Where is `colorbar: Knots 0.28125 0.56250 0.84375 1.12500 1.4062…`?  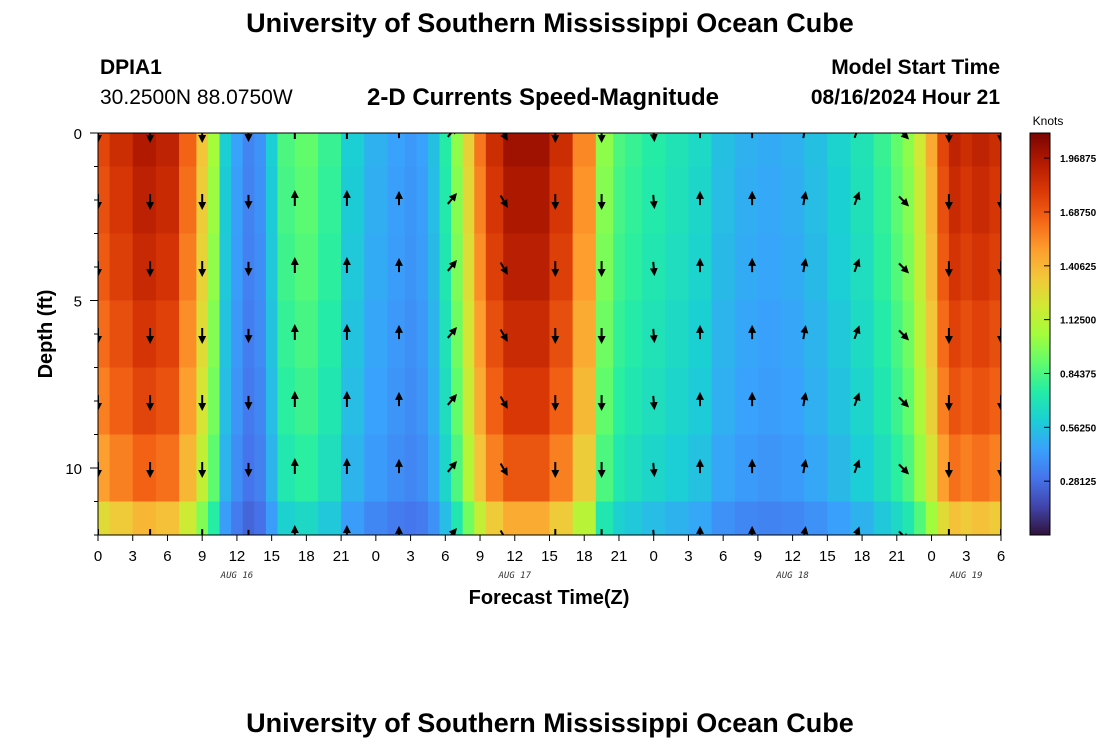 colorbar: Knots 0.28125 0.56250 0.84375 1.12500 1.4062… is located at coordinates (1063, 325).